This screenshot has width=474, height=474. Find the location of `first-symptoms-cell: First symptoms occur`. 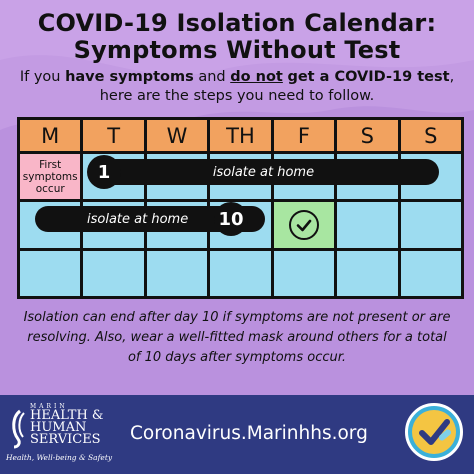

first-symptoms-cell: First symptoms occur is located at coordinates (50, 177).